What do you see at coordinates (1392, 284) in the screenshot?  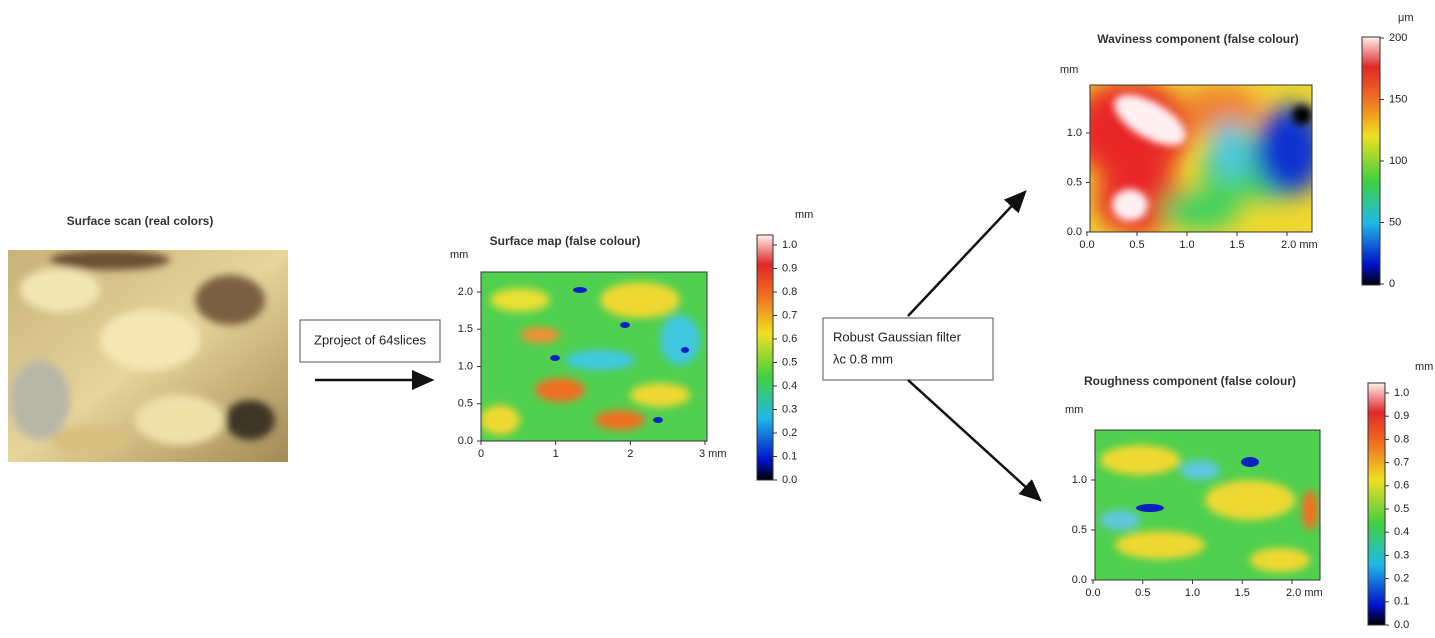 I see `colorbar-tick-label: 0` at bounding box center [1392, 284].